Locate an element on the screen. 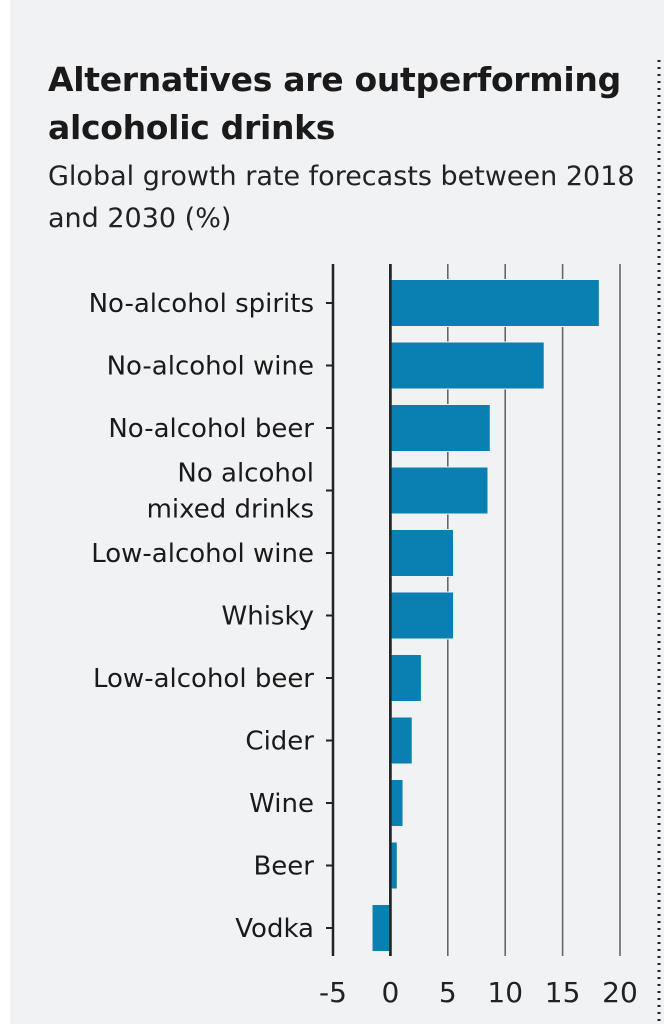 This screenshot has height=1024, width=664. category-label: Cider is located at coordinates (279, 742).